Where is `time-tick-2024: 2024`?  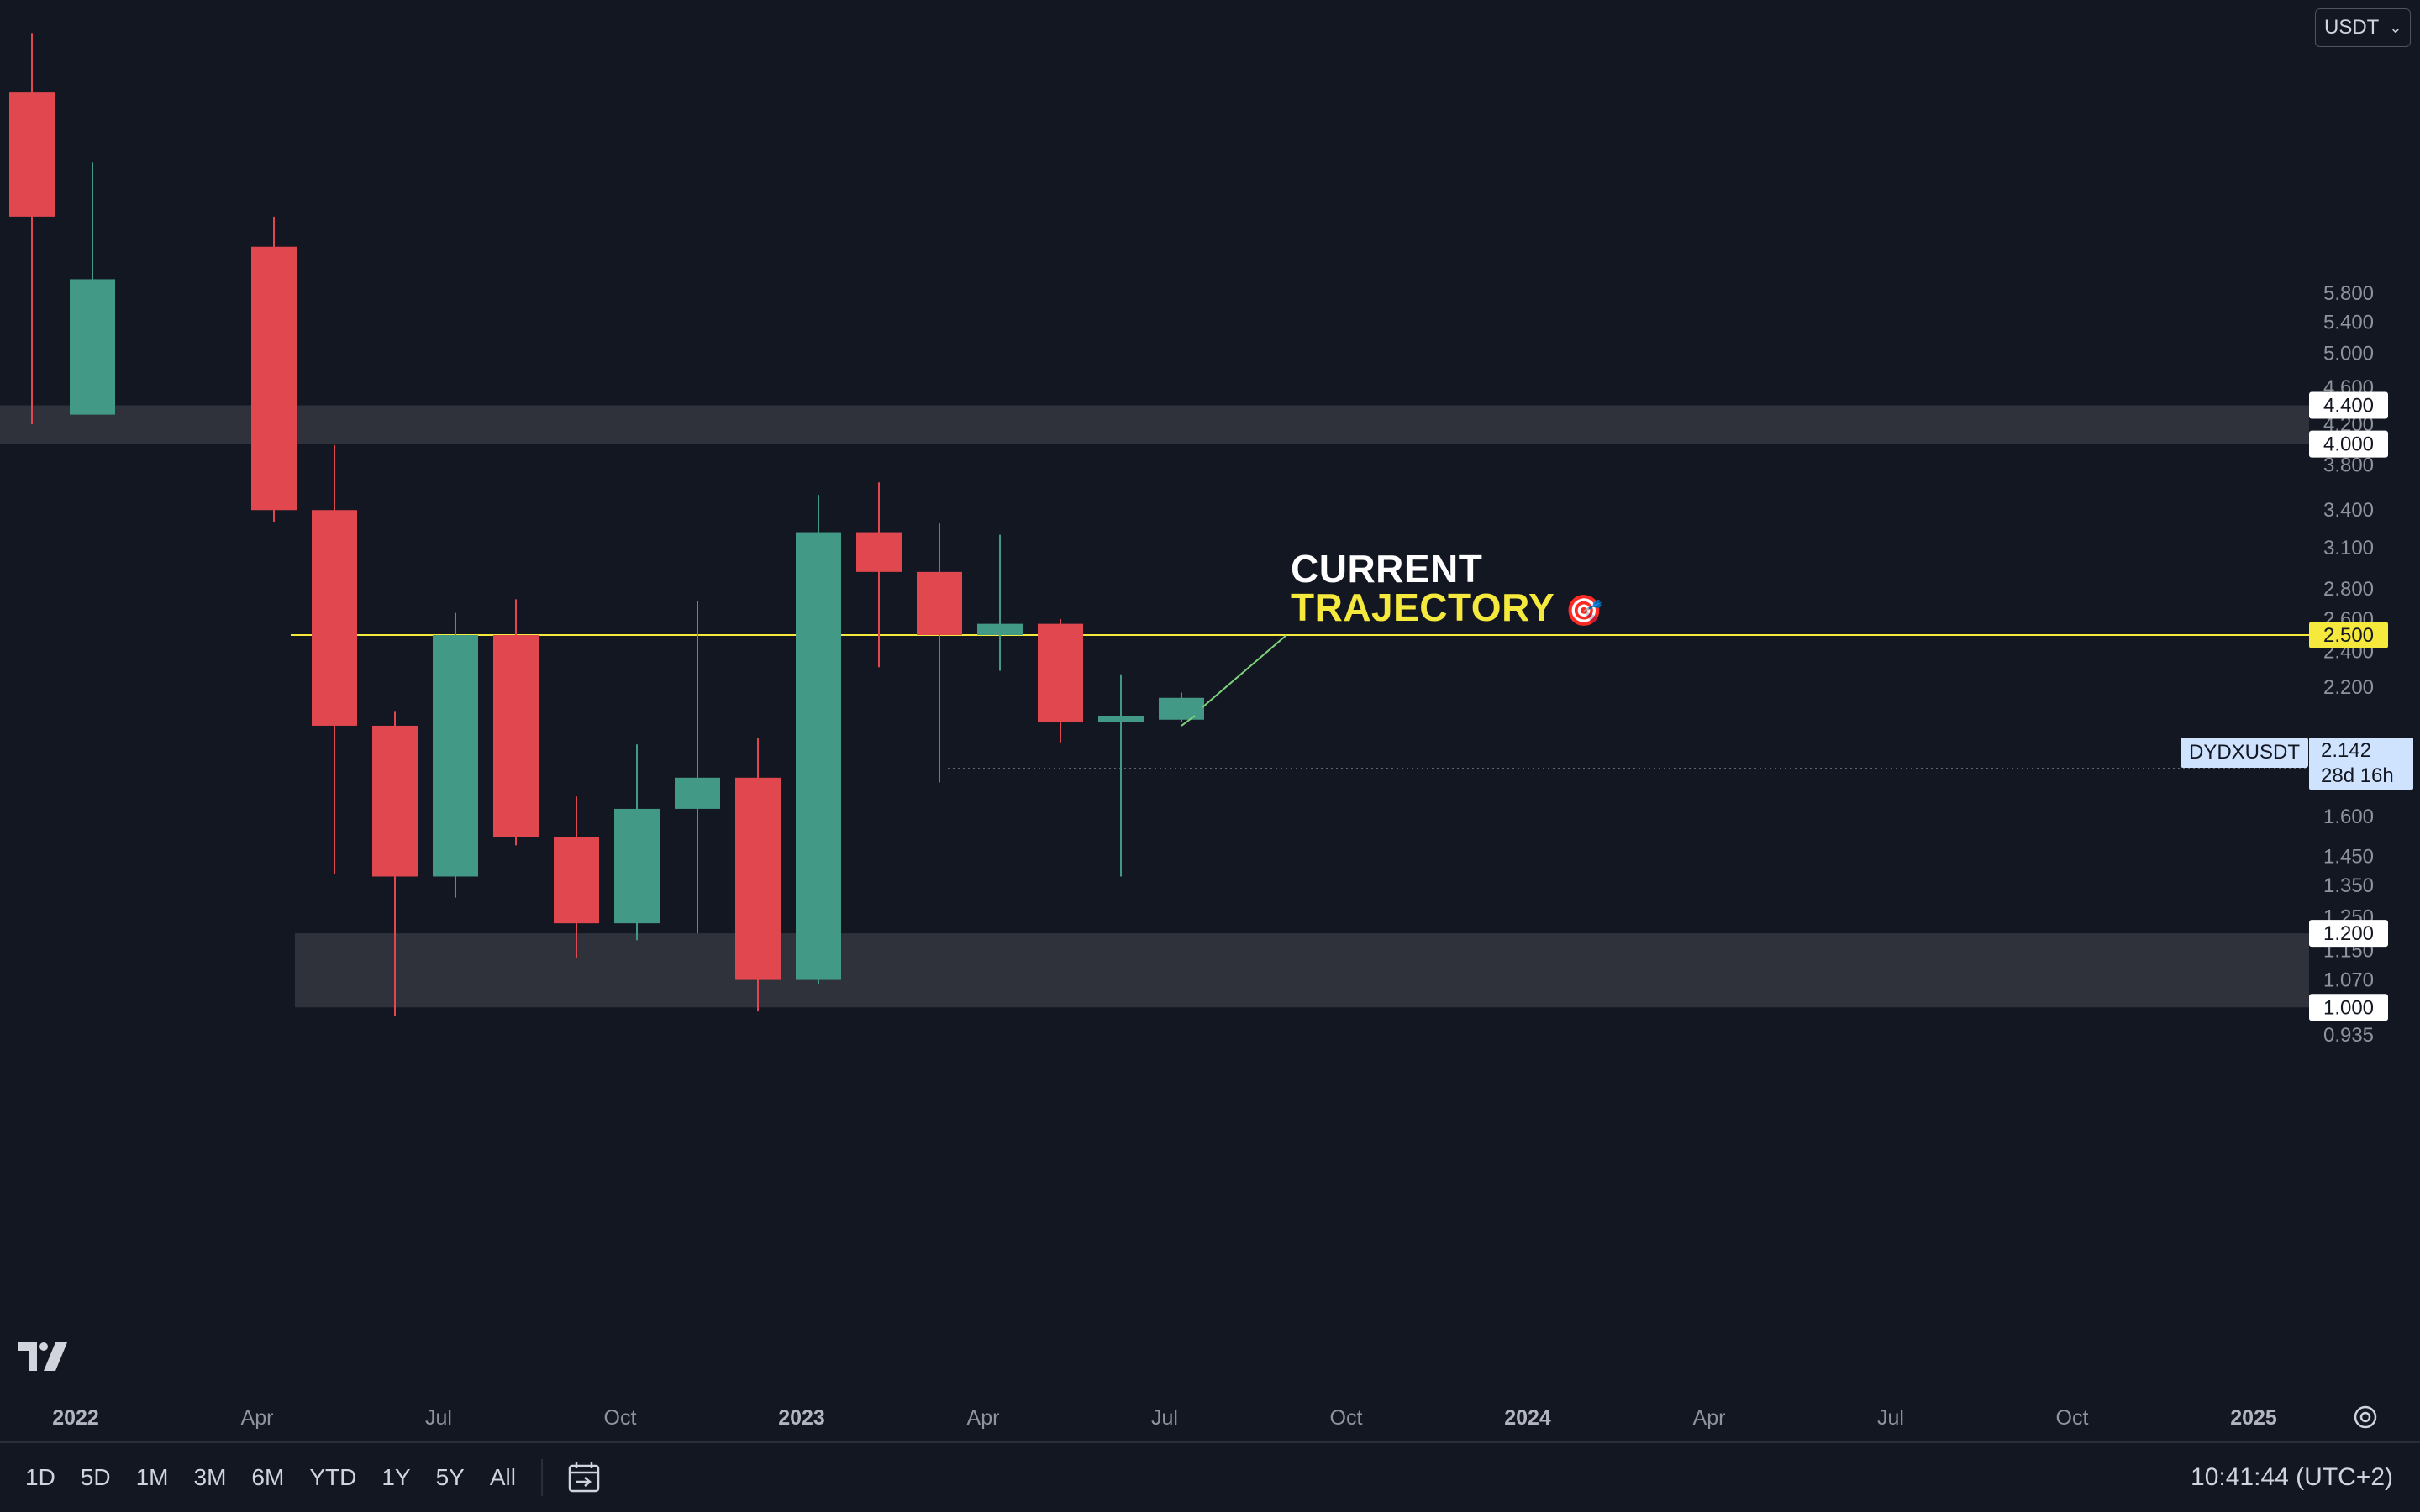
time-tick-2024: 2024 is located at coordinates (1528, 1418).